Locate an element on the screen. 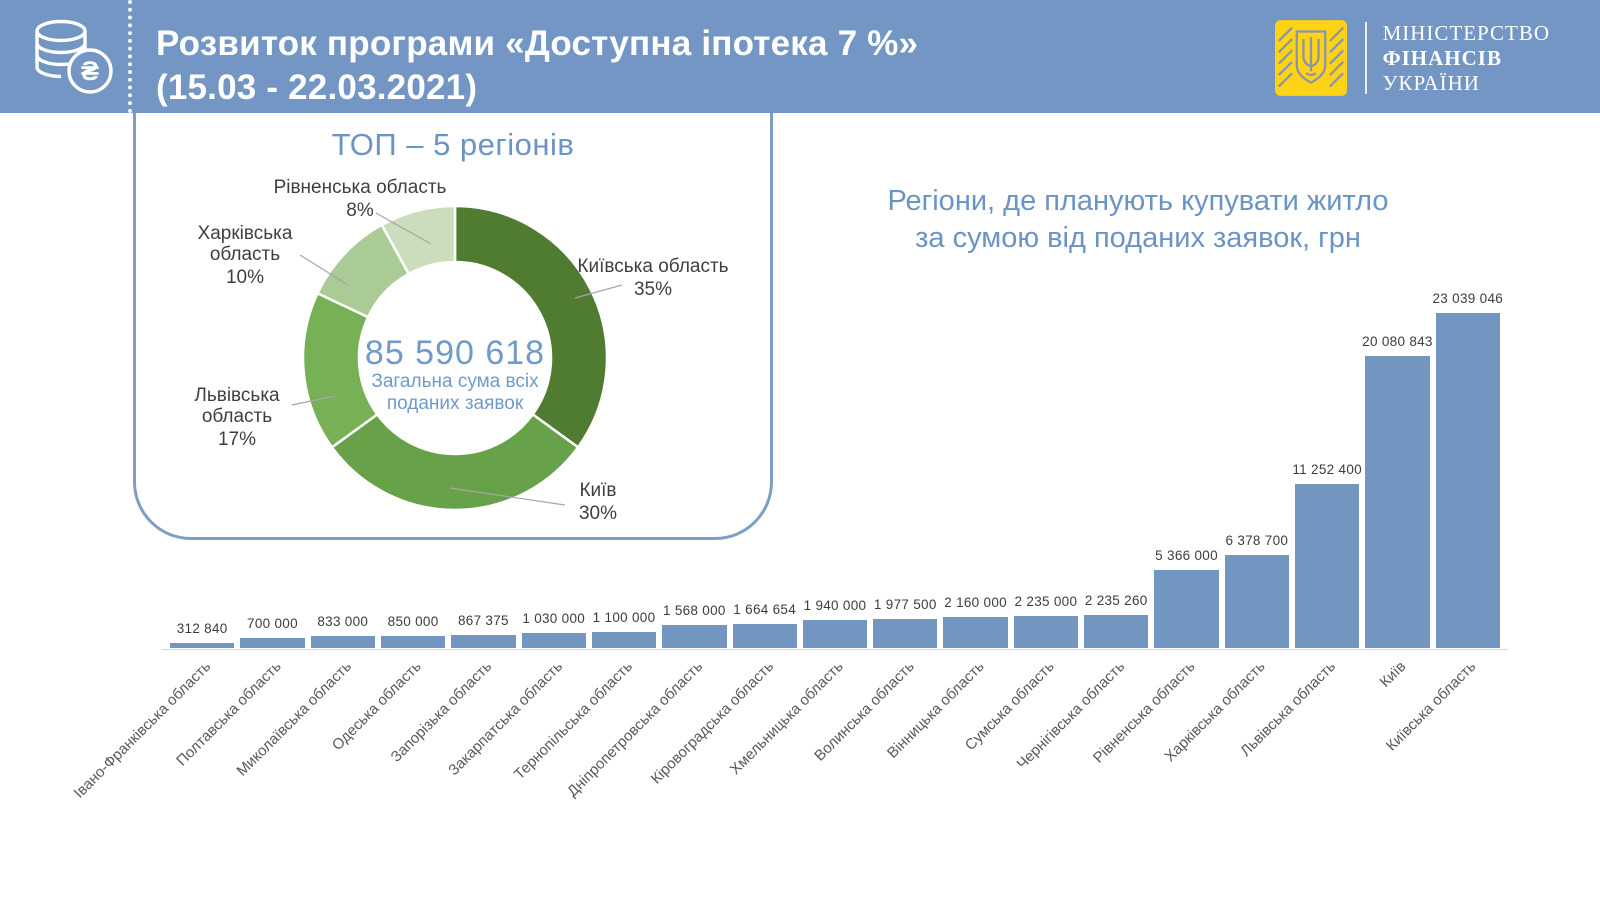  bar-column: 1 100 000 Тернопільська область is located at coordinates (584, 535).